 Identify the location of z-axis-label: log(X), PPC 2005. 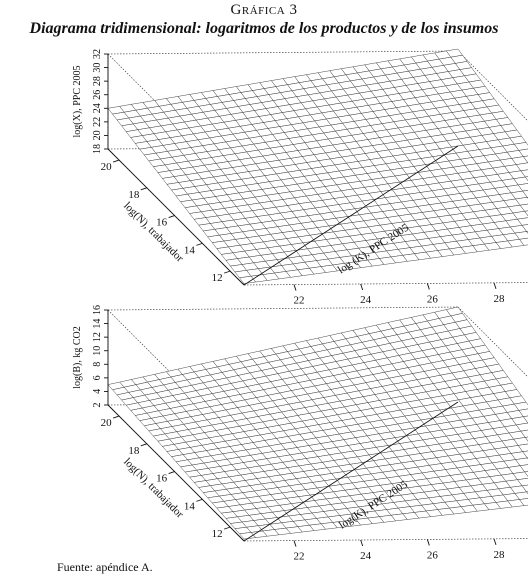
(77, 102).